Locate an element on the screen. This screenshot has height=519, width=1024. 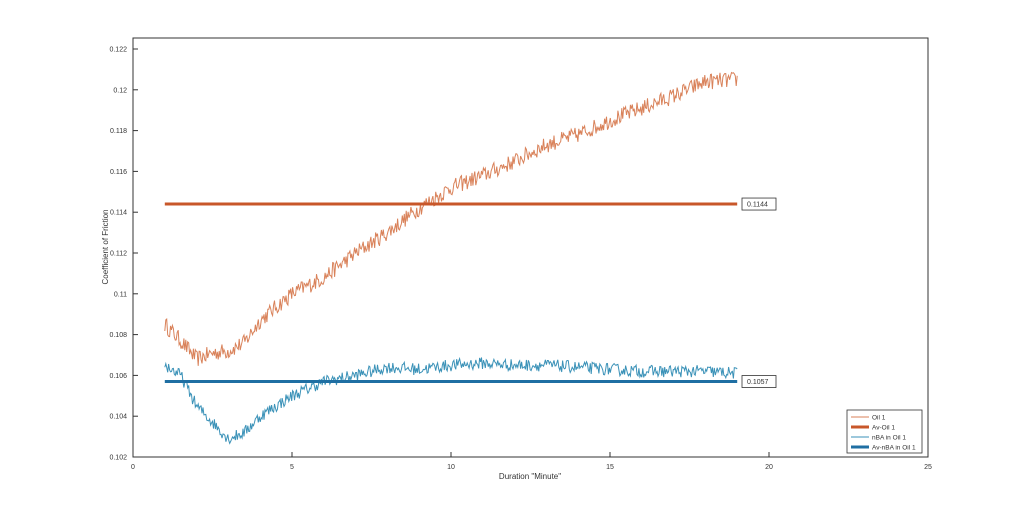
y-axis-label: Coefficient of Friction is located at coordinates (105, 247).